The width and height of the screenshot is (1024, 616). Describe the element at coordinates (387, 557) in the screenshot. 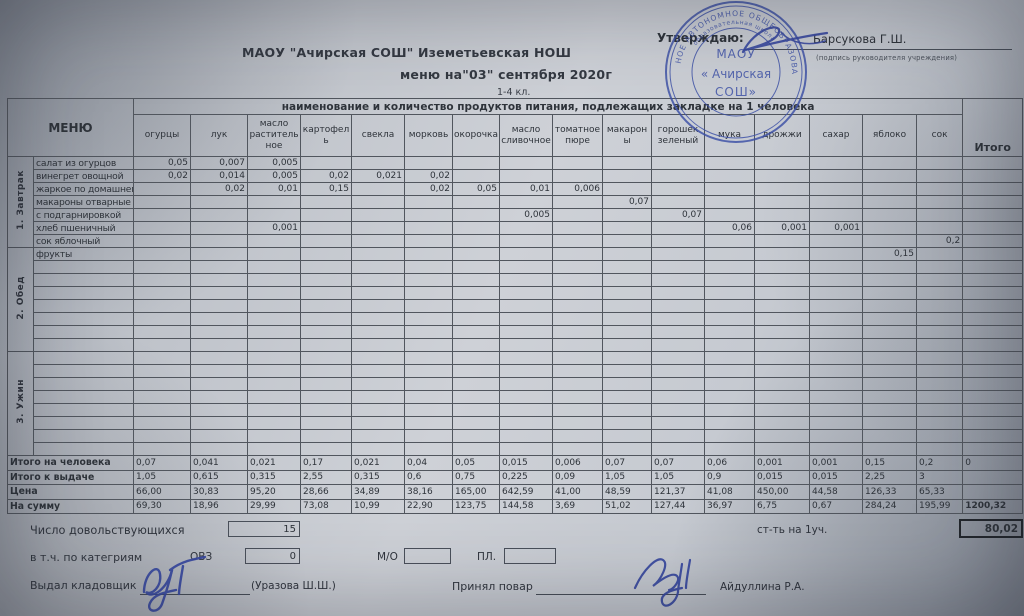

I see `mo-label: М/О` at that location.